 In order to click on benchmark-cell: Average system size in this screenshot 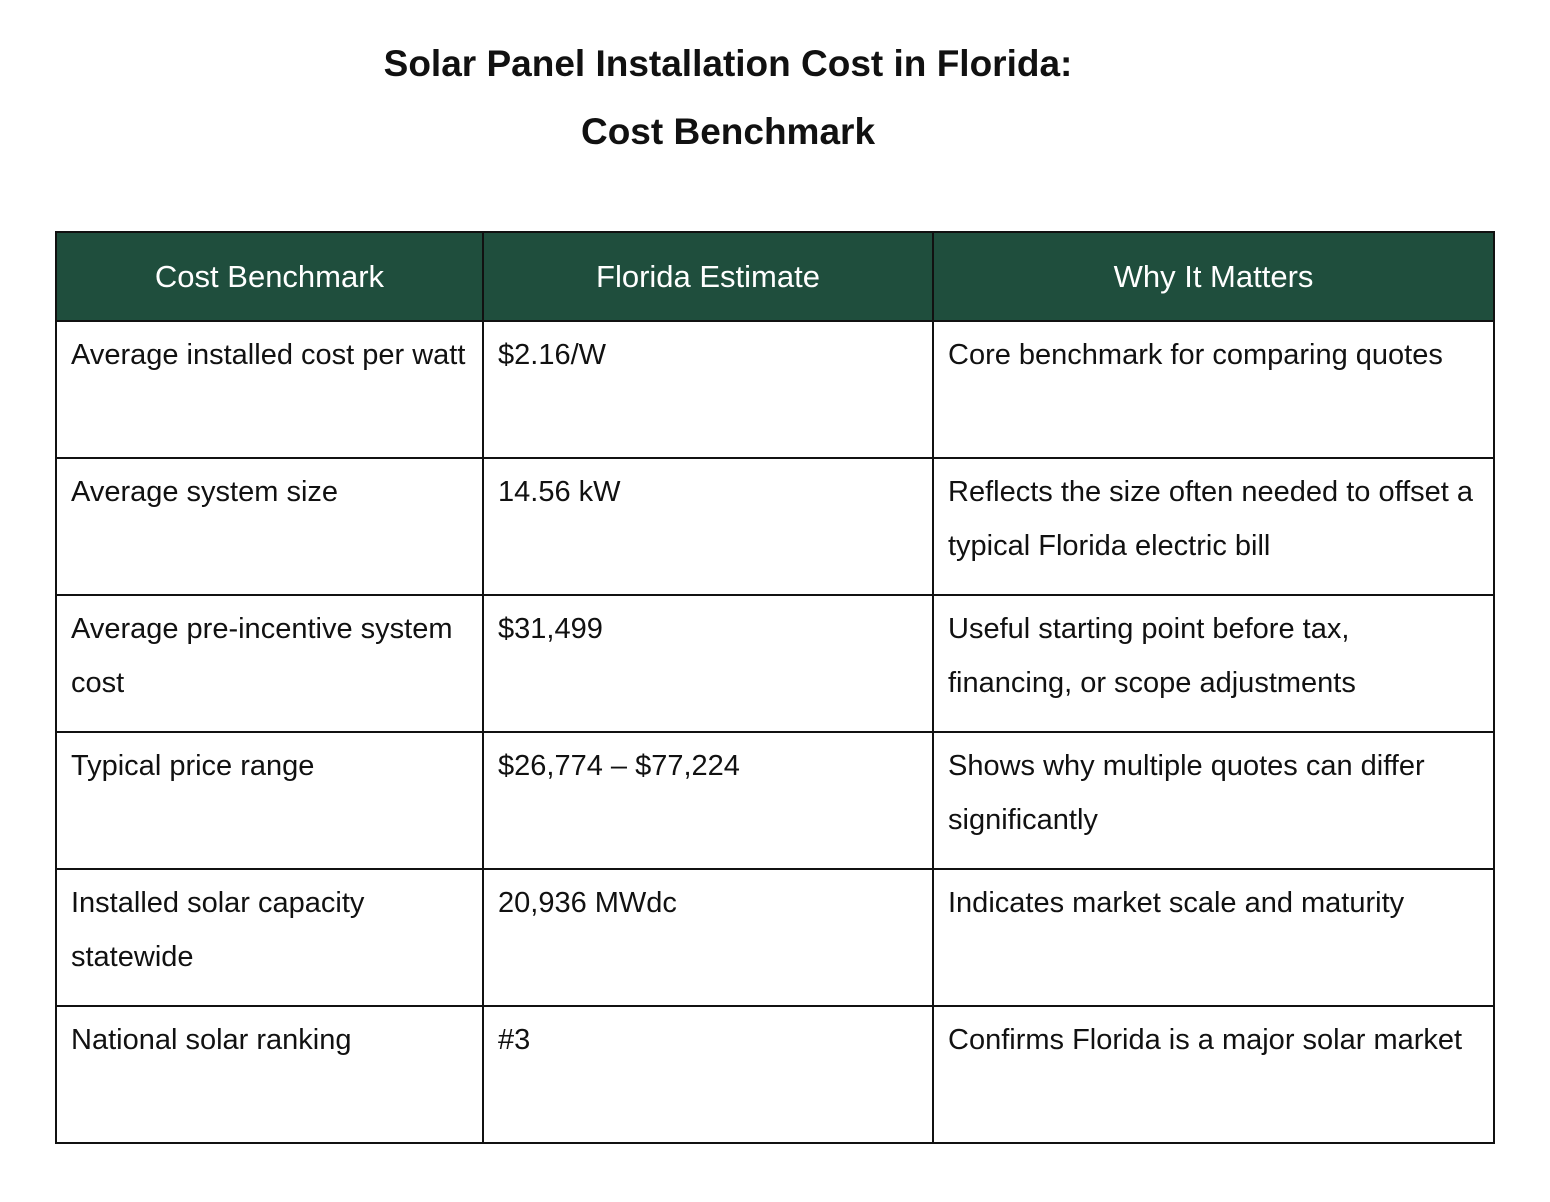, I will do `click(269, 526)`.